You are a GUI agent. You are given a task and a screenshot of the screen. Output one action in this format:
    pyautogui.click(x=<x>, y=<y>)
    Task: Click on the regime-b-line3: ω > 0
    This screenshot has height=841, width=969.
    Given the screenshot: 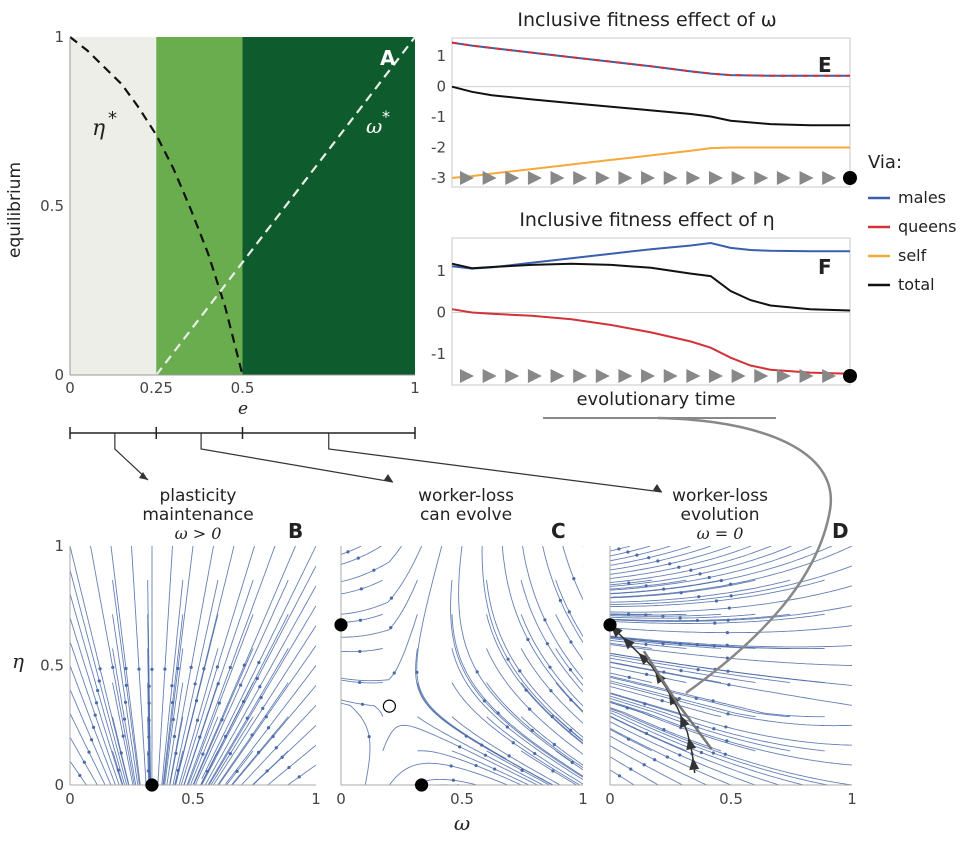 What is the action you would take?
    pyautogui.click(x=198, y=533)
    